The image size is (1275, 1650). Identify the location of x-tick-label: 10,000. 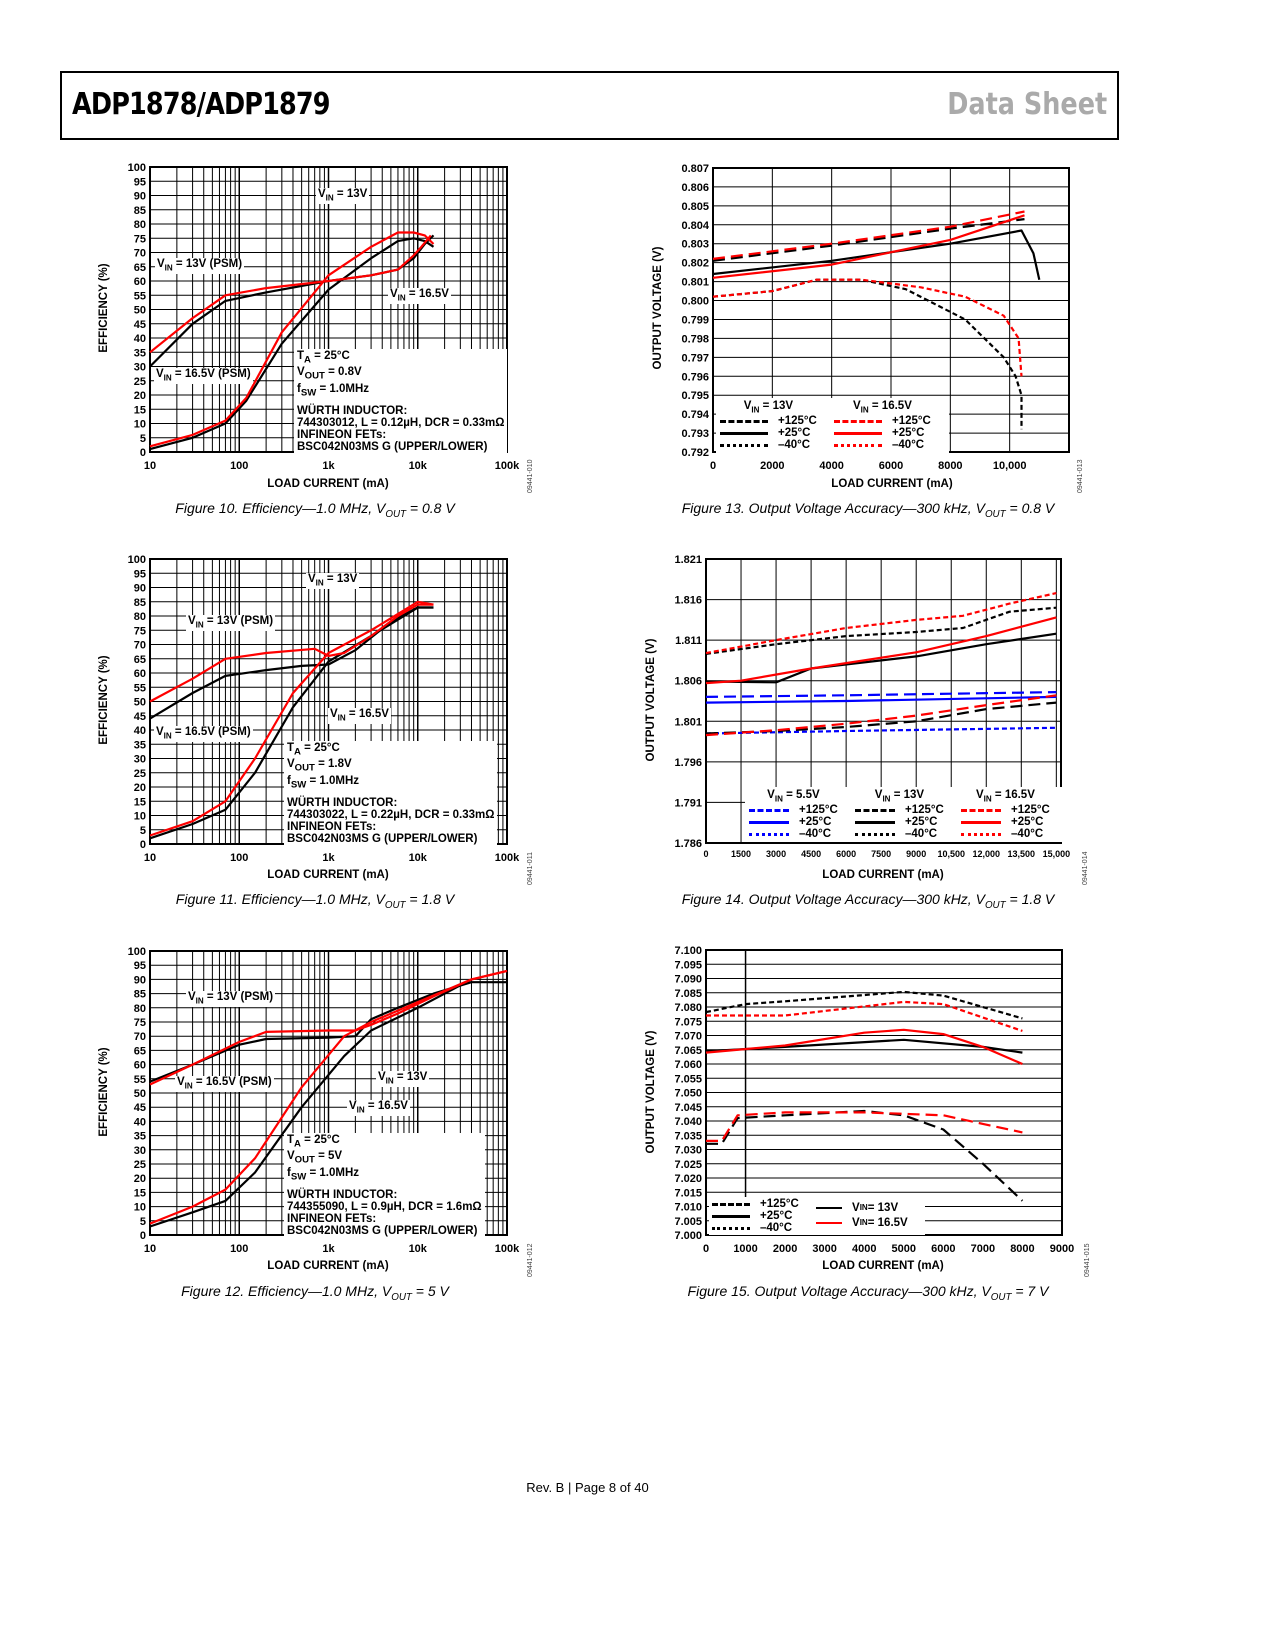
(1010, 466).